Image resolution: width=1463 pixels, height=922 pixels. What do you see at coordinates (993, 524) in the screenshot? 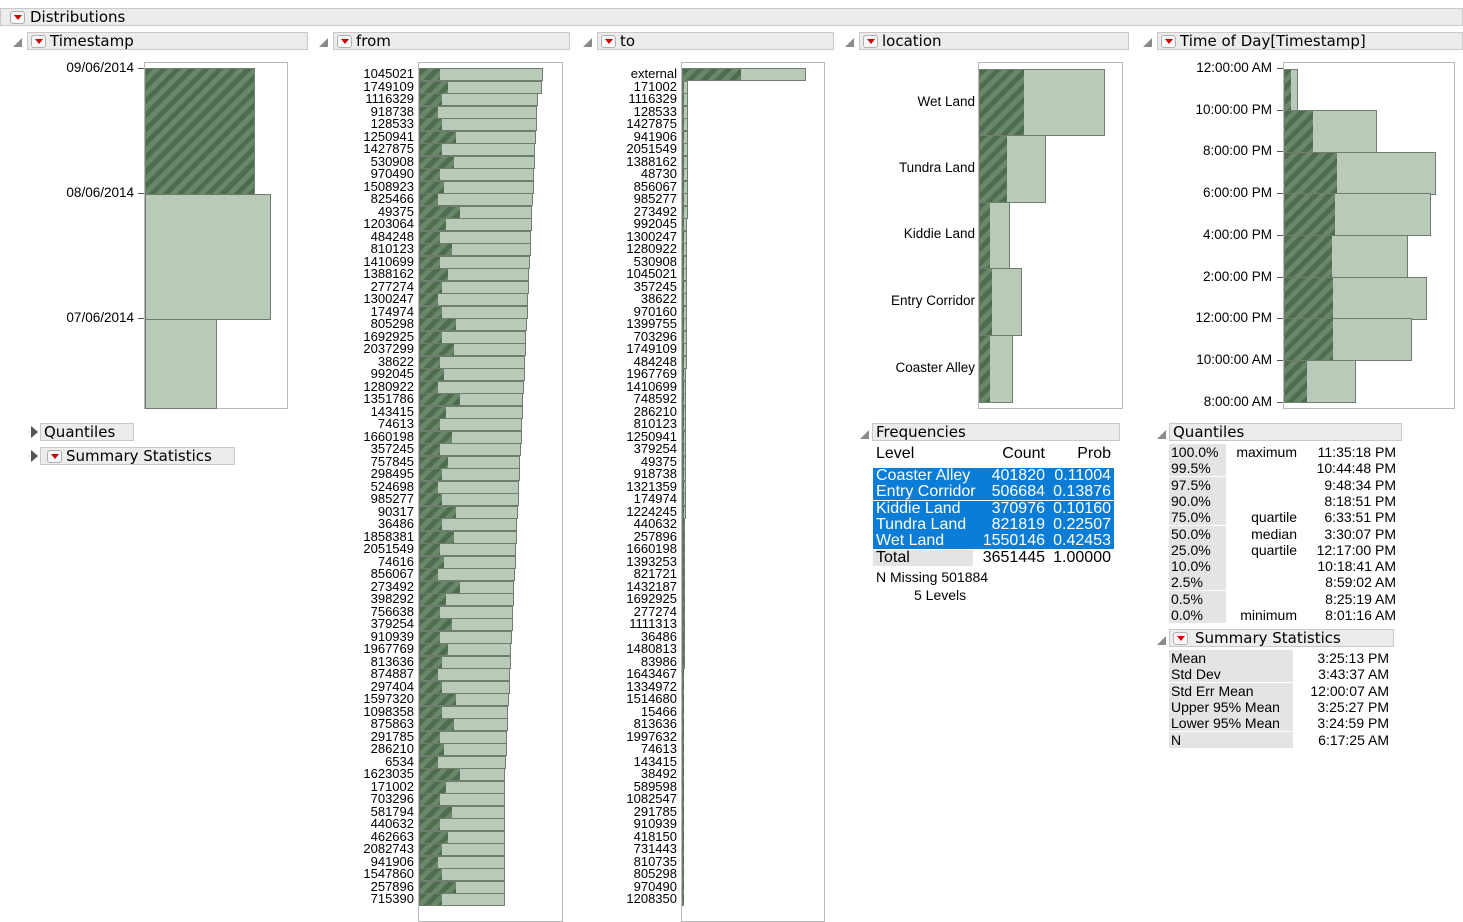
I see `frequency-row: Tundra Land 821819 0.22507` at bounding box center [993, 524].